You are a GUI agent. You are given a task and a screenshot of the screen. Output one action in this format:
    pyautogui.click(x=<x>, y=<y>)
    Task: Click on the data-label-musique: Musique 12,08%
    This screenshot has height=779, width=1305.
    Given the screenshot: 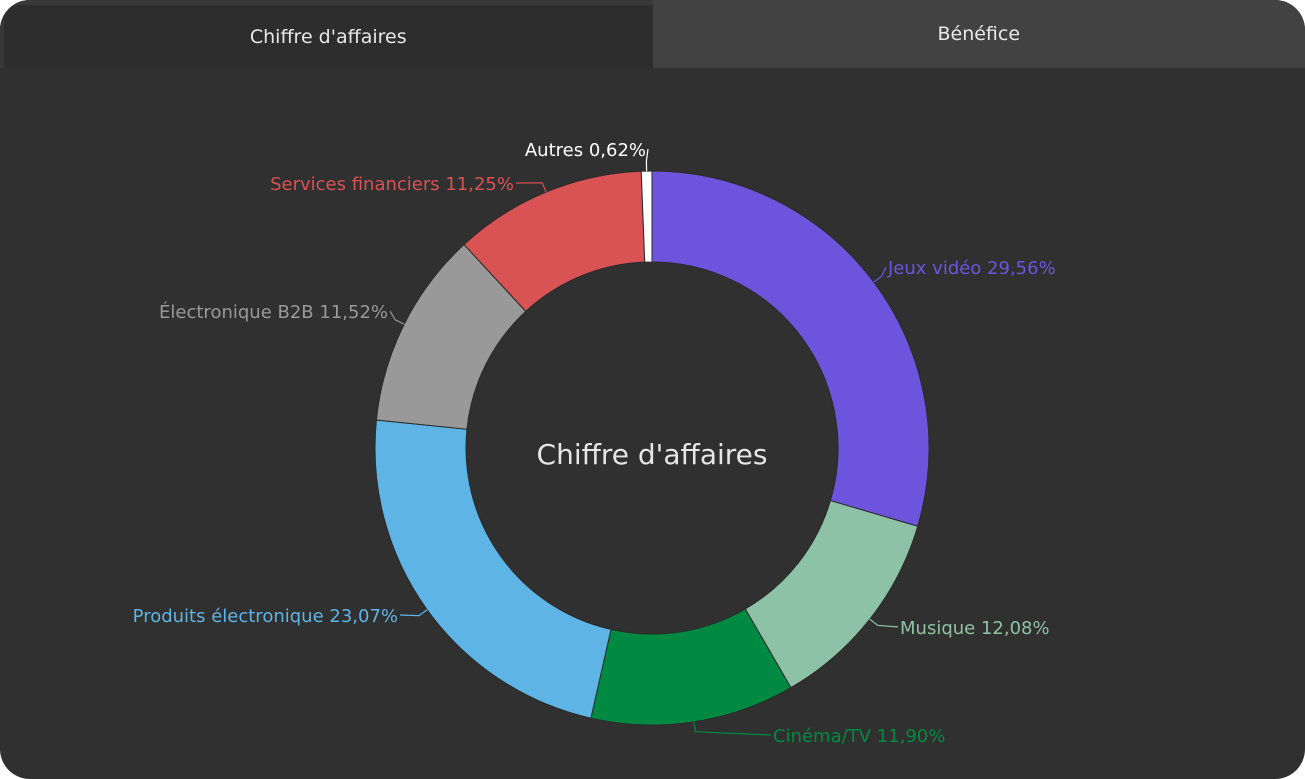 What is the action you would take?
    pyautogui.click(x=975, y=628)
    